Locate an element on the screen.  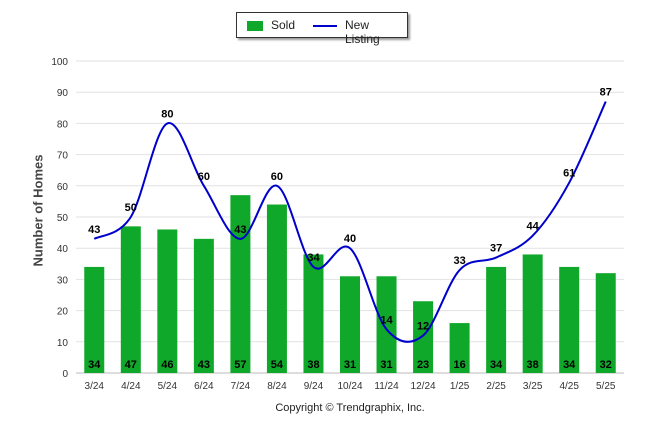
y-tick-label: 40 is located at coordinates (63, 249).